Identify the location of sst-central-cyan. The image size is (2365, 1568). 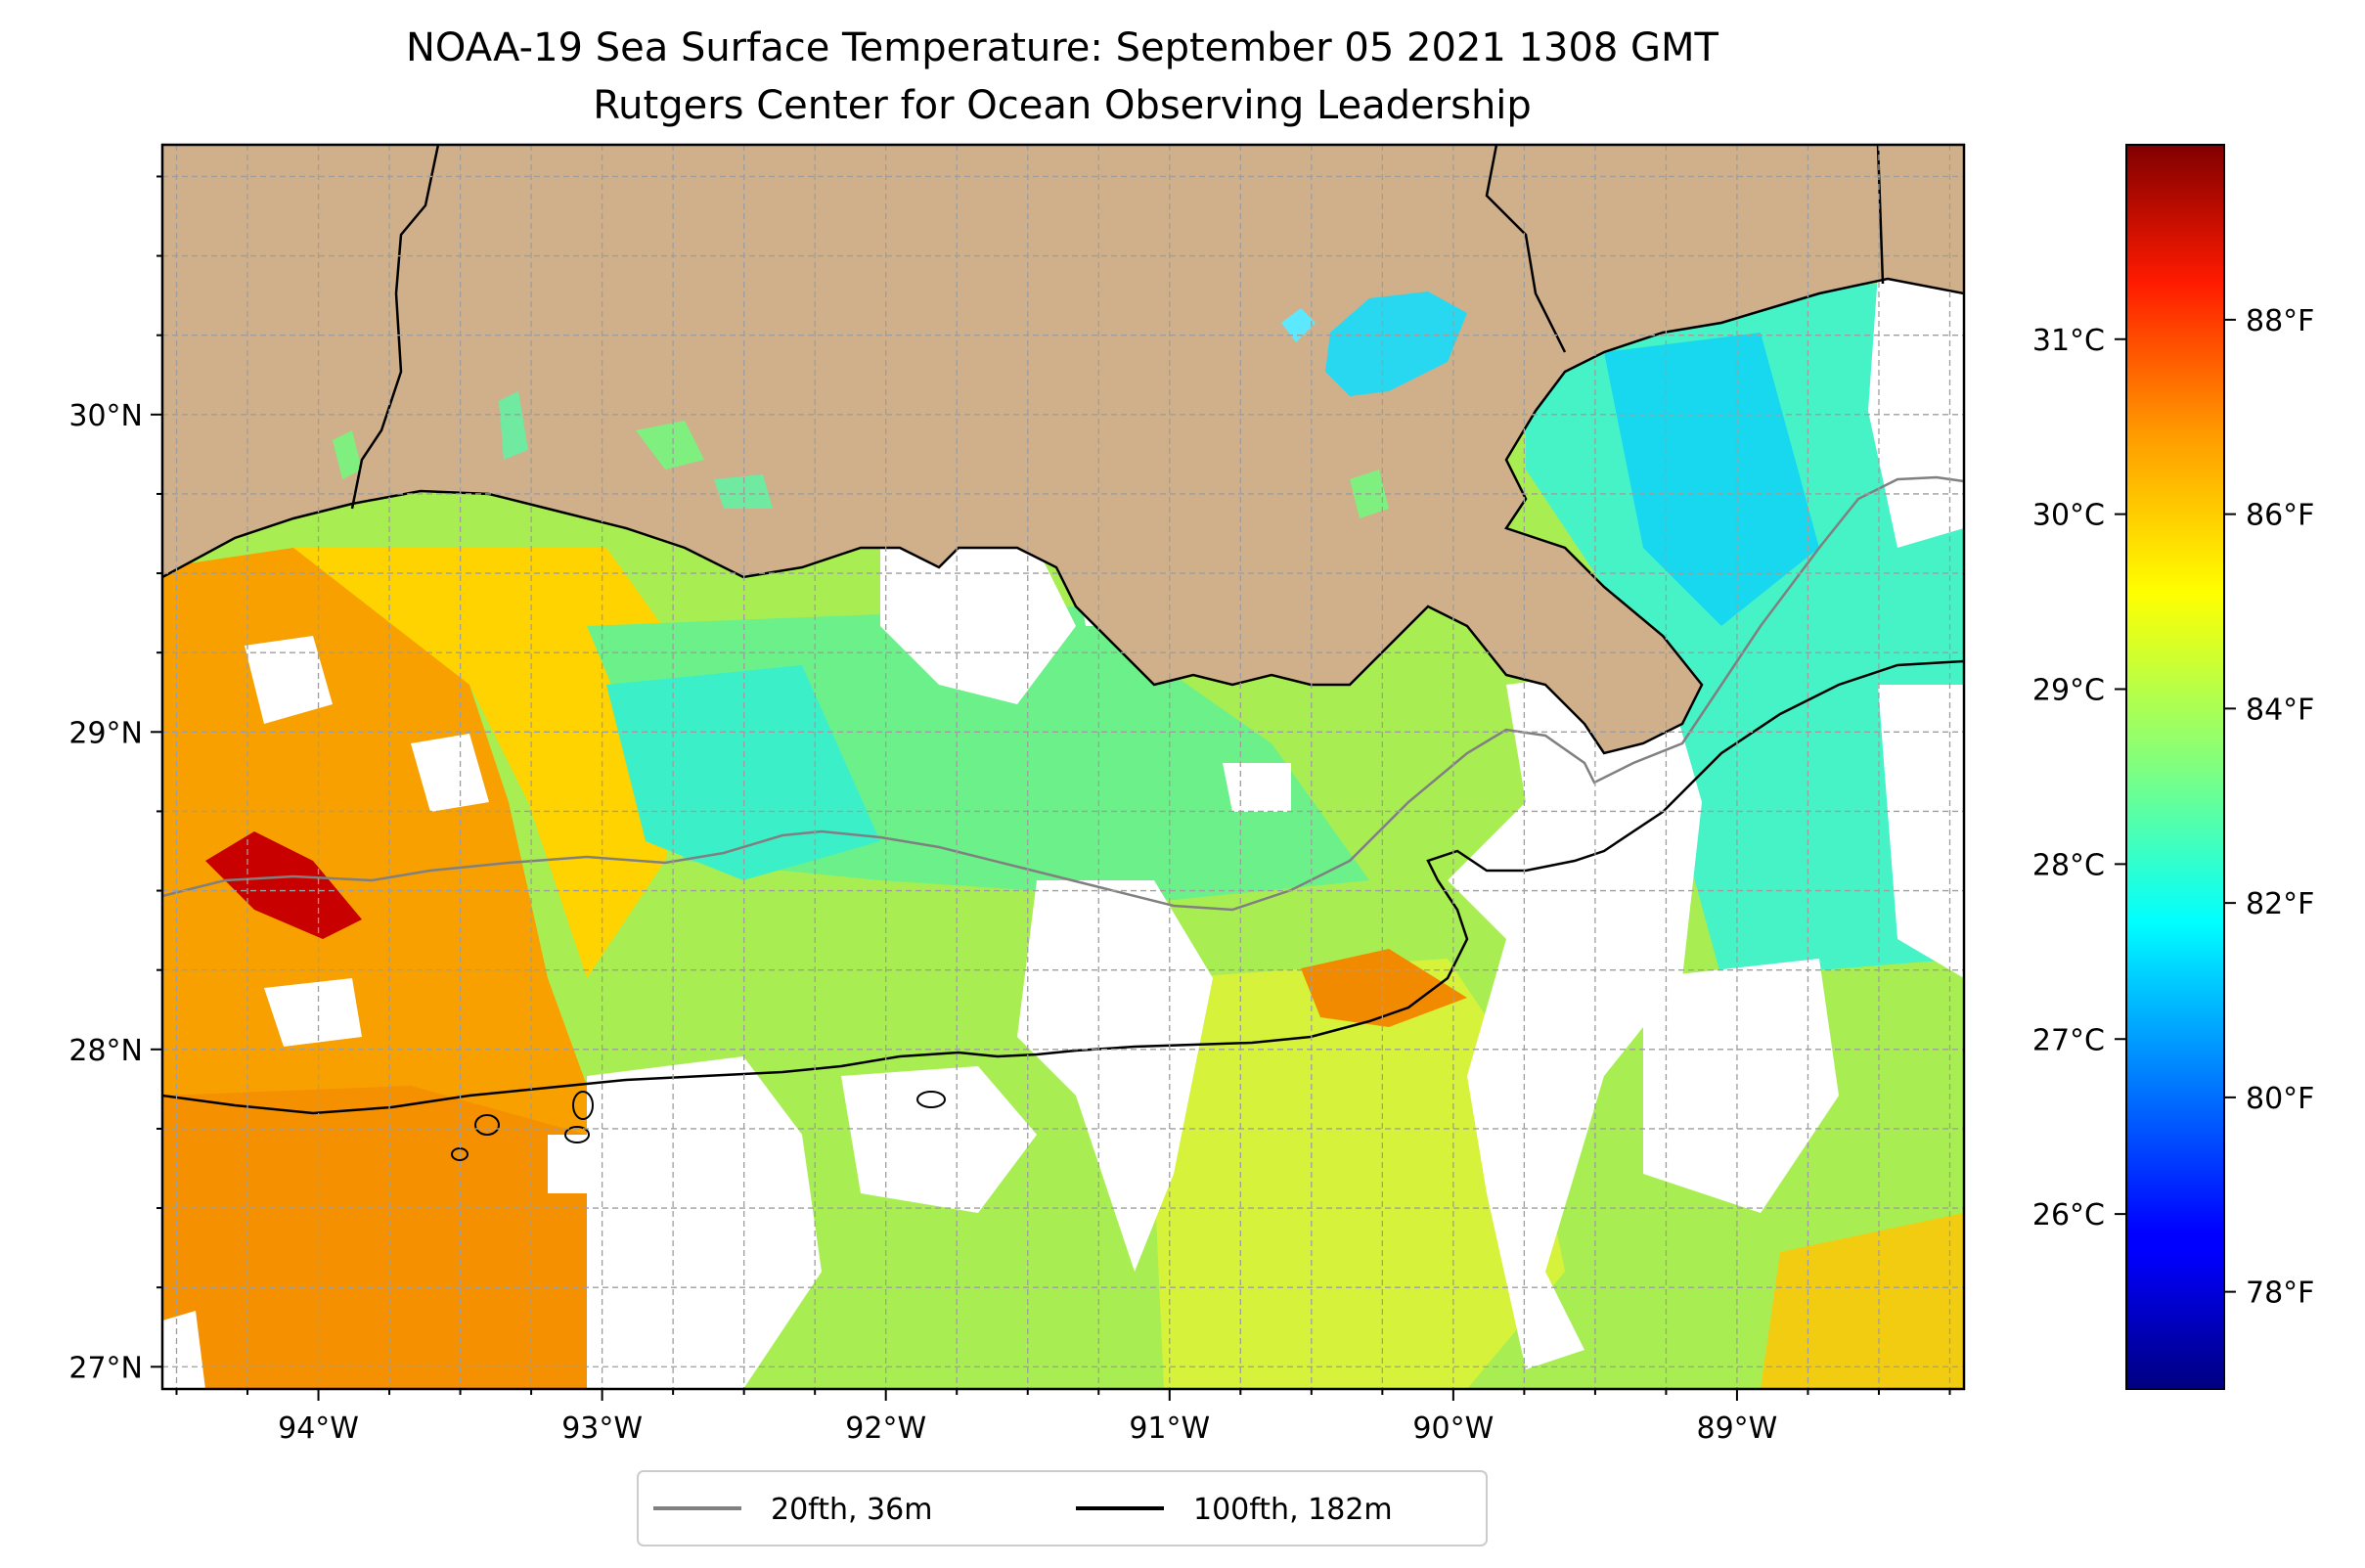
(743, 772).